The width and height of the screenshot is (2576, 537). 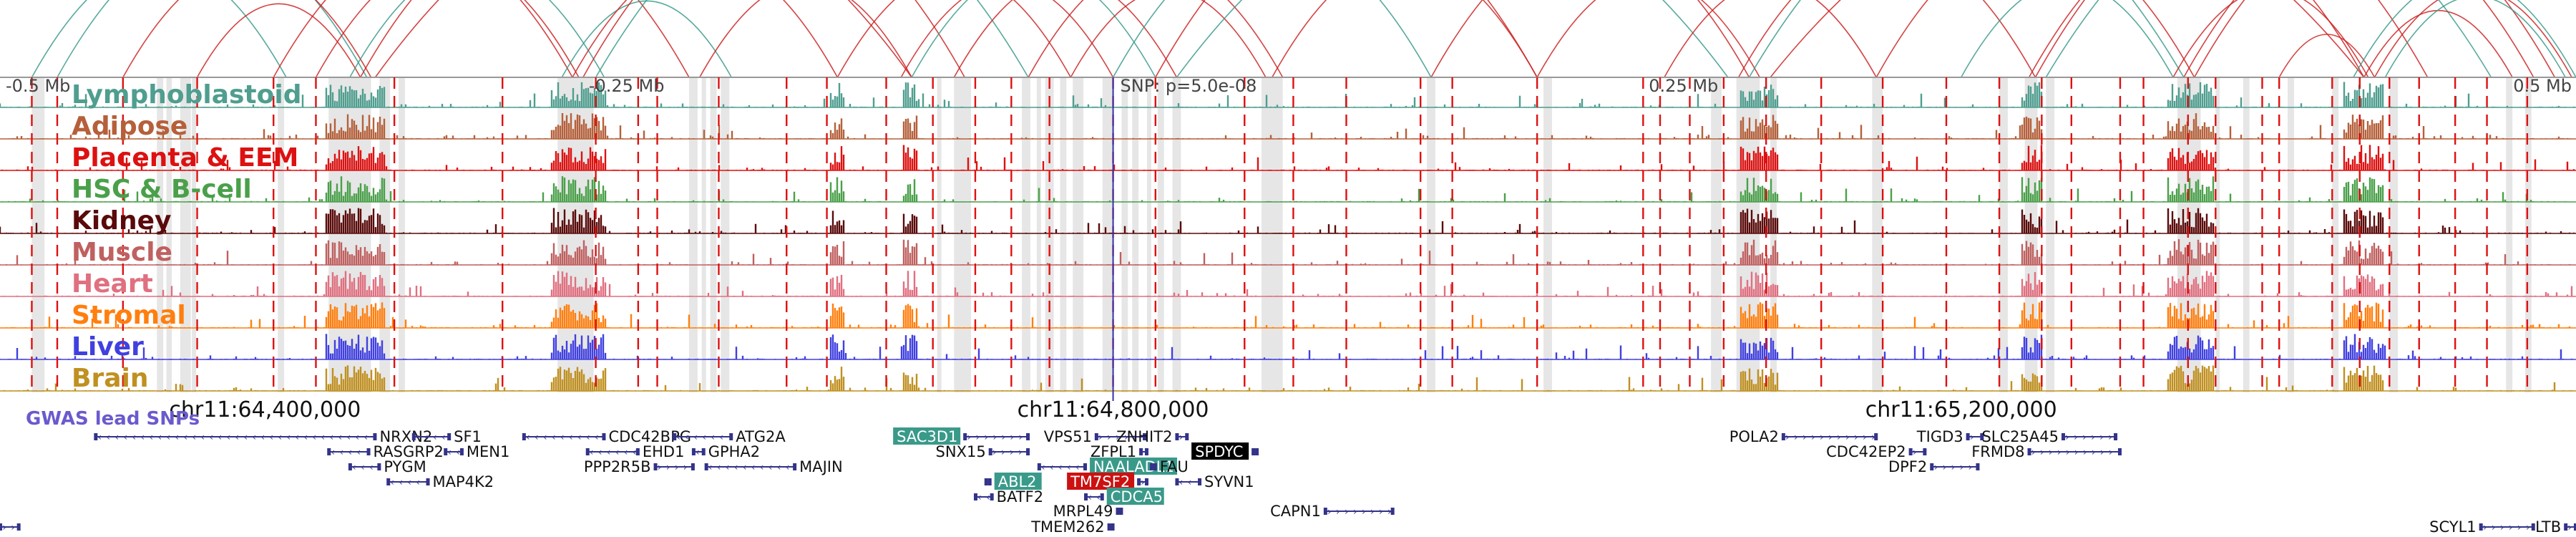 I want to click on gene-label: ATG2A, so click(x=761, y=436).